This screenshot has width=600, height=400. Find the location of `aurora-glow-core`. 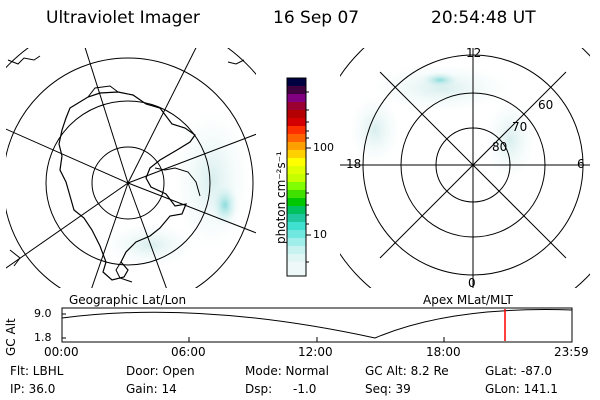

aurora-glow-core is located at coordinates (225, 205).